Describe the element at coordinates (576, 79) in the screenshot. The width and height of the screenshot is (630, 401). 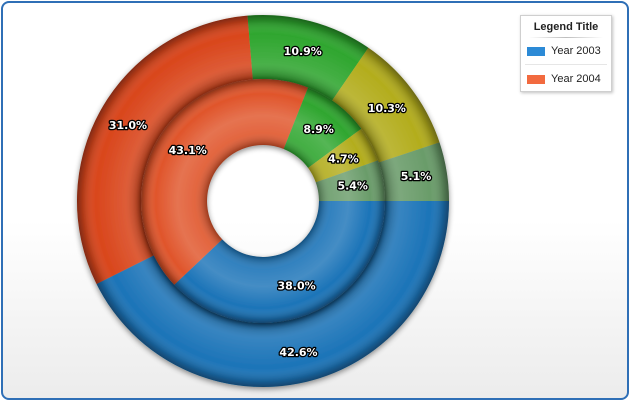
I see `legend-label-year-2004: Year 2004` at that location.